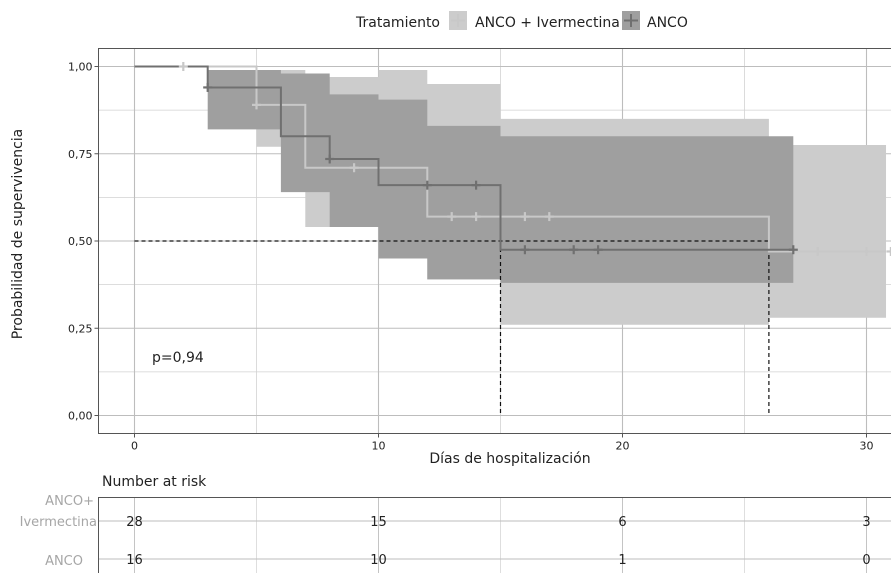  What do you see at coordinates (867, 446) in the screenshot?
I see `x-tick-label: 30` at bounding box center [867, 446].